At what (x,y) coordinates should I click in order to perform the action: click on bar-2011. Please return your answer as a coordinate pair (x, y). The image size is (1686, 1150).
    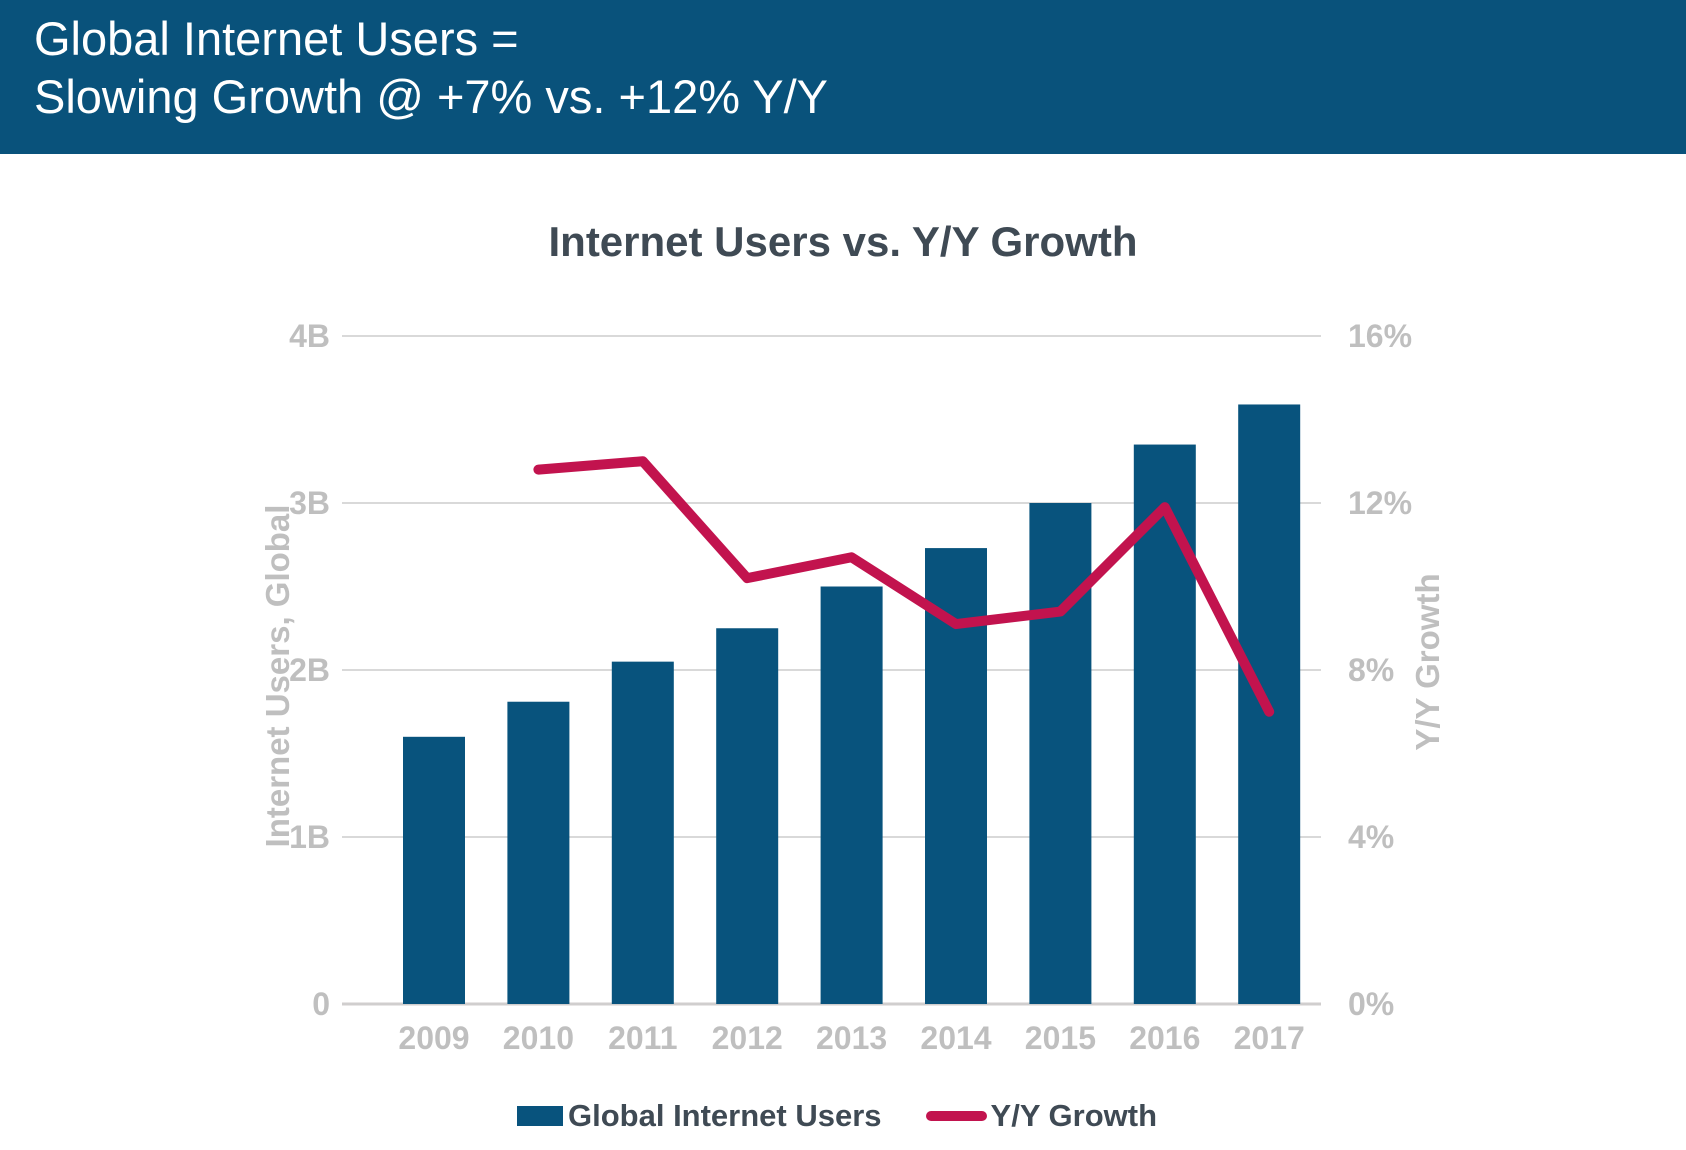
    Looking at the image, I should click on (642, 832).